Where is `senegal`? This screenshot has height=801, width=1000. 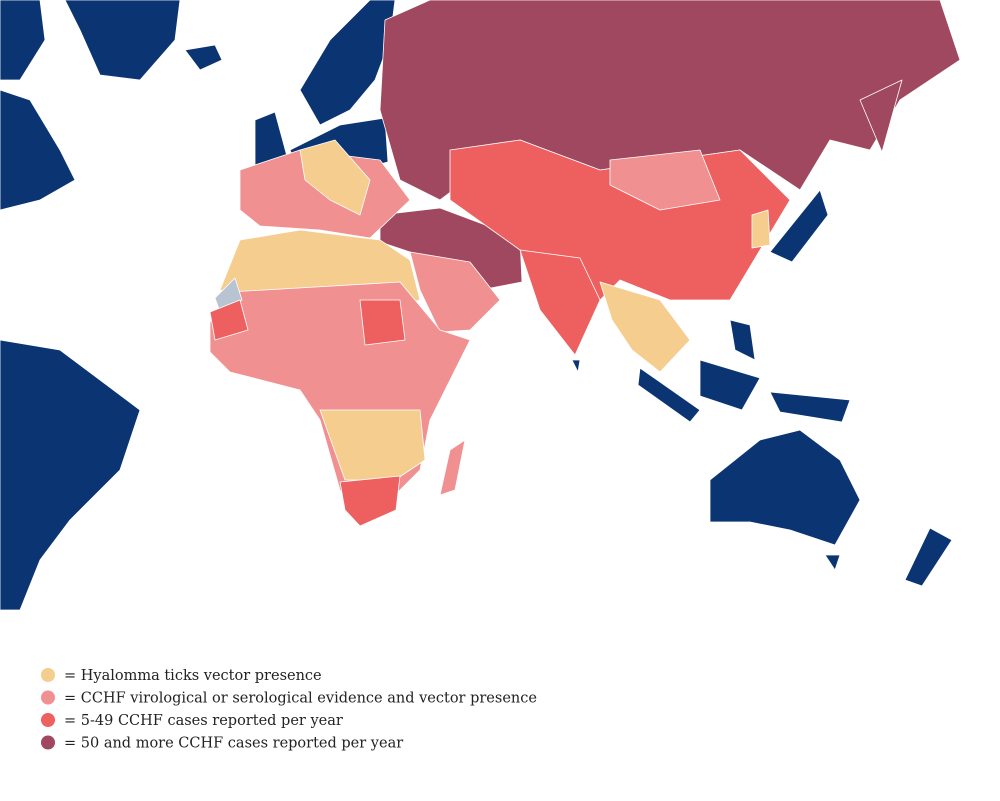
senegal is located at coordinates (229, 320).